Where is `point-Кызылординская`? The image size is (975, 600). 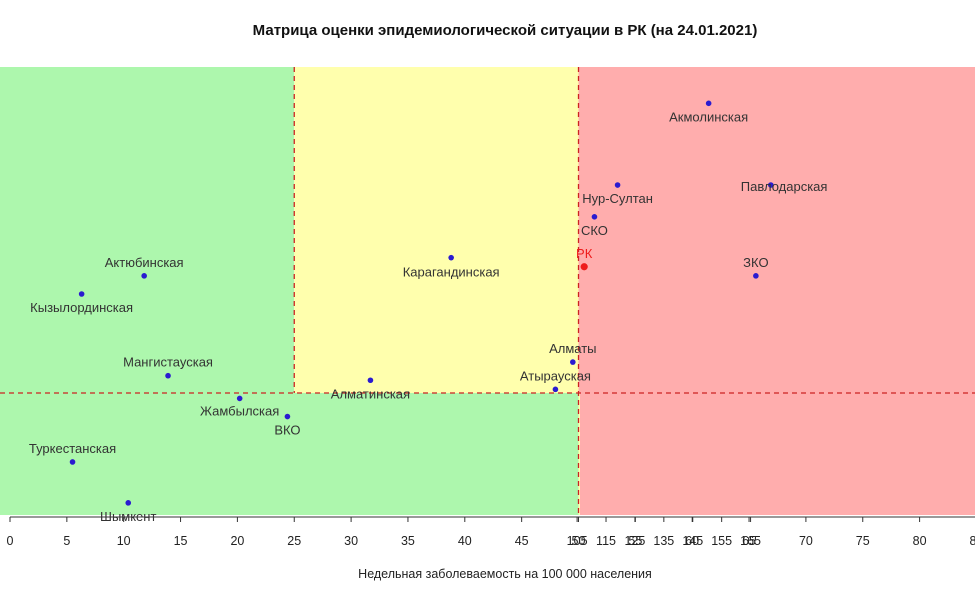
point-Кызылординская is located at coordinates (81, 294).